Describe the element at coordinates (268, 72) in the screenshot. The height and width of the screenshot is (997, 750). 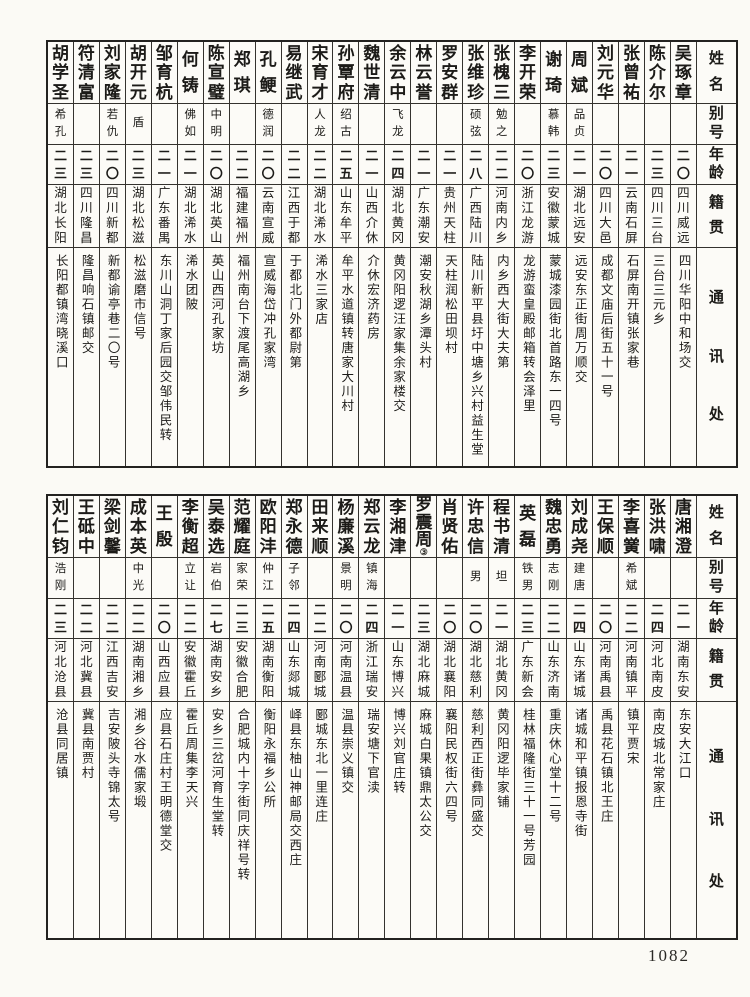
I see `entry-name: 孔鲠` at that location.